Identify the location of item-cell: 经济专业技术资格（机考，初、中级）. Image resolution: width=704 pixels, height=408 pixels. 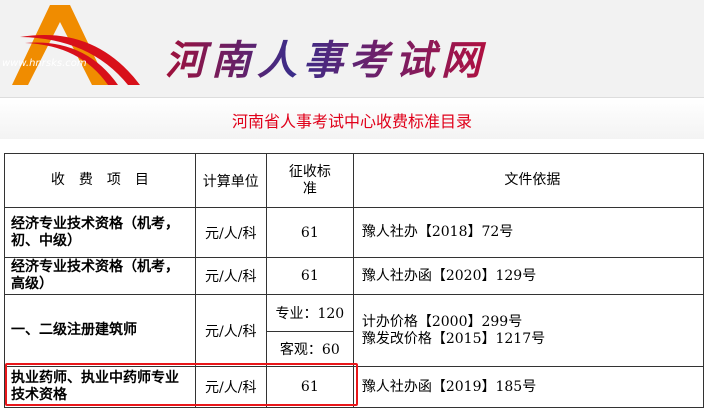
(100, 232).